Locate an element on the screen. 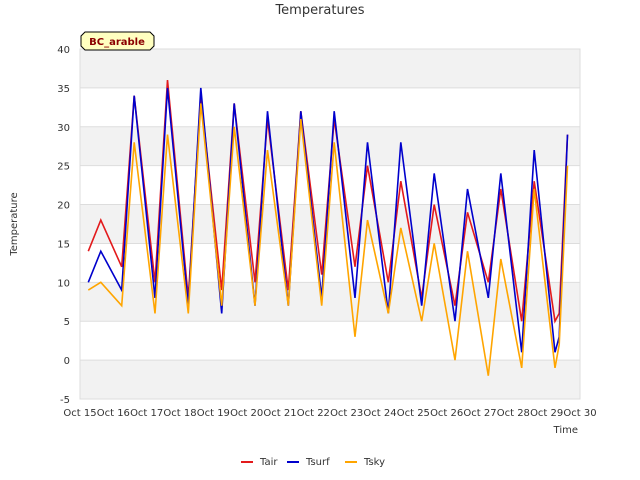  x-tick-label: Oct 25 is located at coordinates (413, 413).